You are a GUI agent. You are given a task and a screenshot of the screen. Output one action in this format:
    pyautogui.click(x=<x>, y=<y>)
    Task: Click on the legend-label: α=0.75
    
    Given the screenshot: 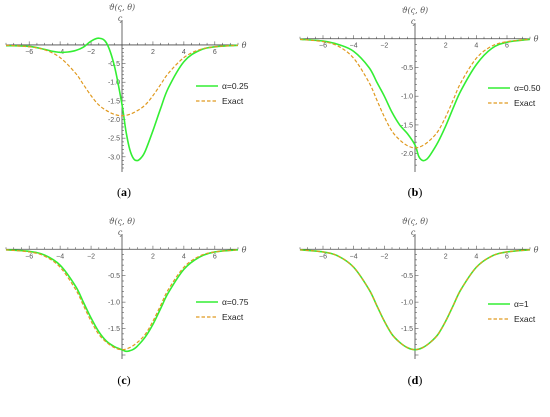 What is the action you would take?
    pyautogui.click(x=235, y=302)
    